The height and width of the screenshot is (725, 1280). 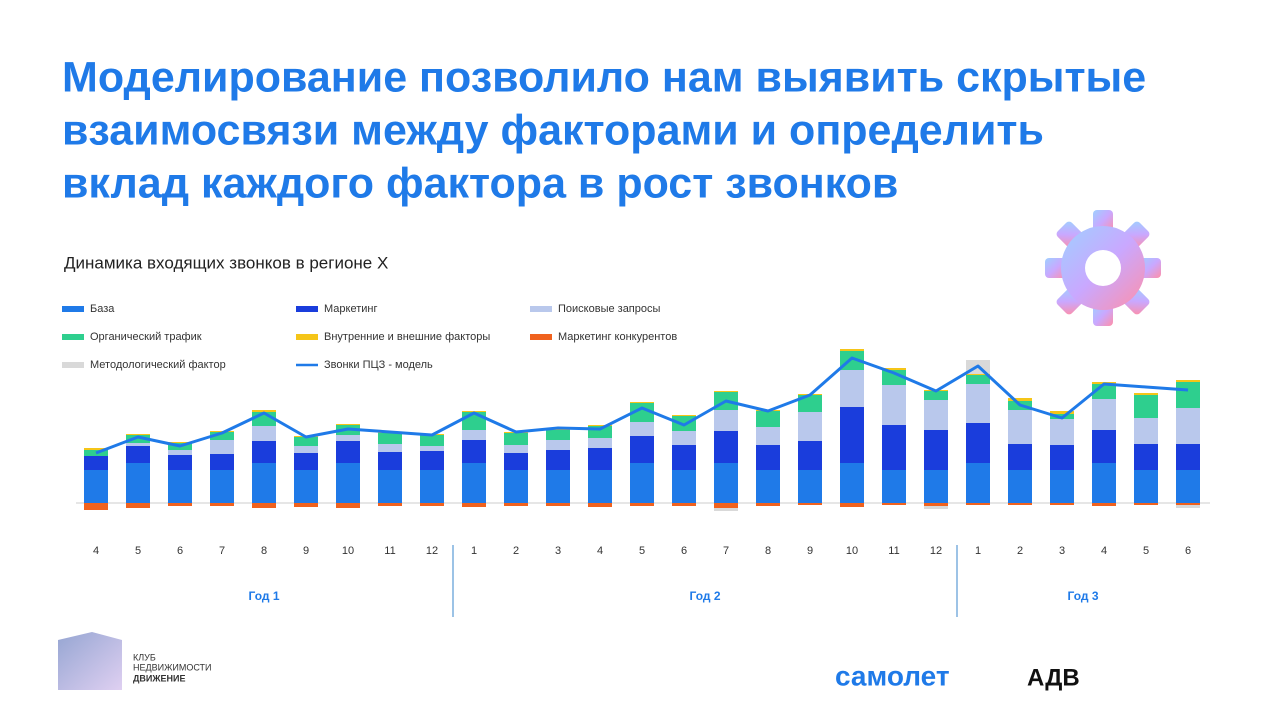 What do you see at coordinates (350, 309) in the screenshot?
I see `legend-label: Маркетинг` at bounding box center [350, 309].